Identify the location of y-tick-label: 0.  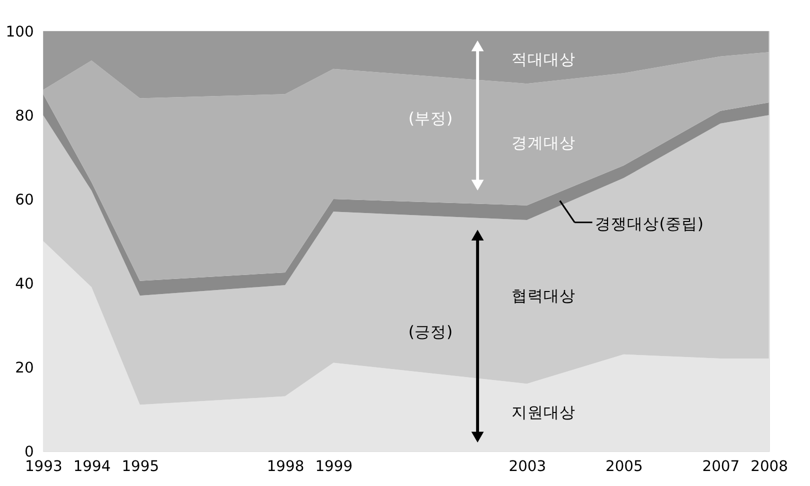
(29, 451).